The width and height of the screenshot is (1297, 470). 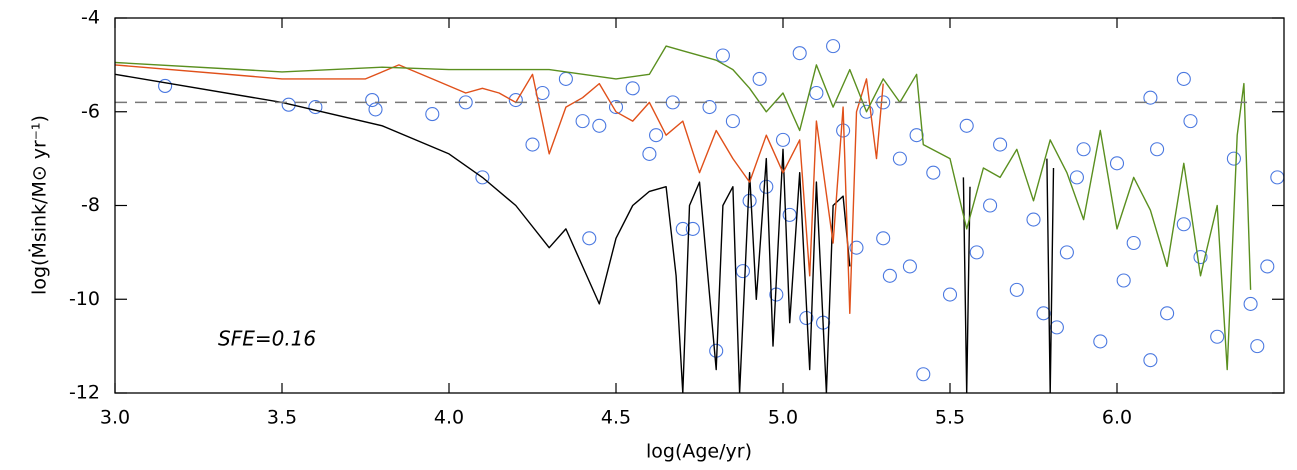 What do you see at coordinates (950, 418) in the screenshot?
I see `x-tick-label: 5.5` at bounding box center [950, 418].